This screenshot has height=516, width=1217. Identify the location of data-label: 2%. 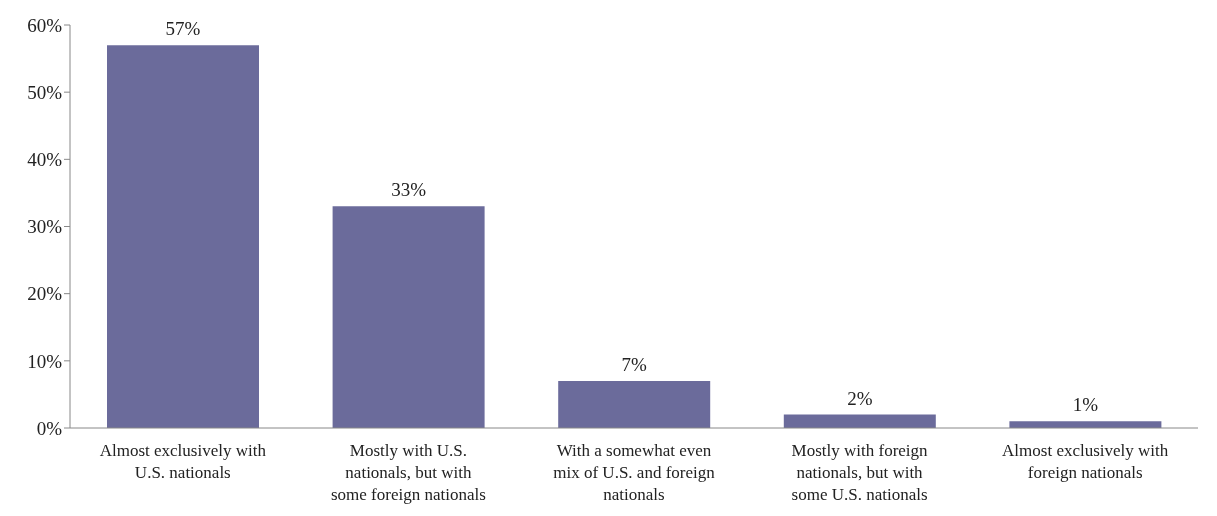
(860, 398).